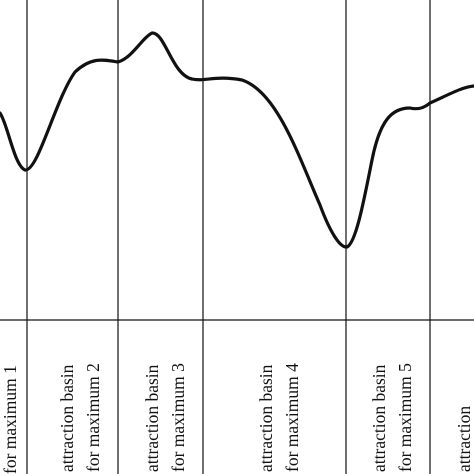 Image resolution: width=474 pixels, height=474 pixels. Describe the element at coordinates (10, 419) in the screenshot. I see `basin-1-label-line2: for maximum 1` at that location.